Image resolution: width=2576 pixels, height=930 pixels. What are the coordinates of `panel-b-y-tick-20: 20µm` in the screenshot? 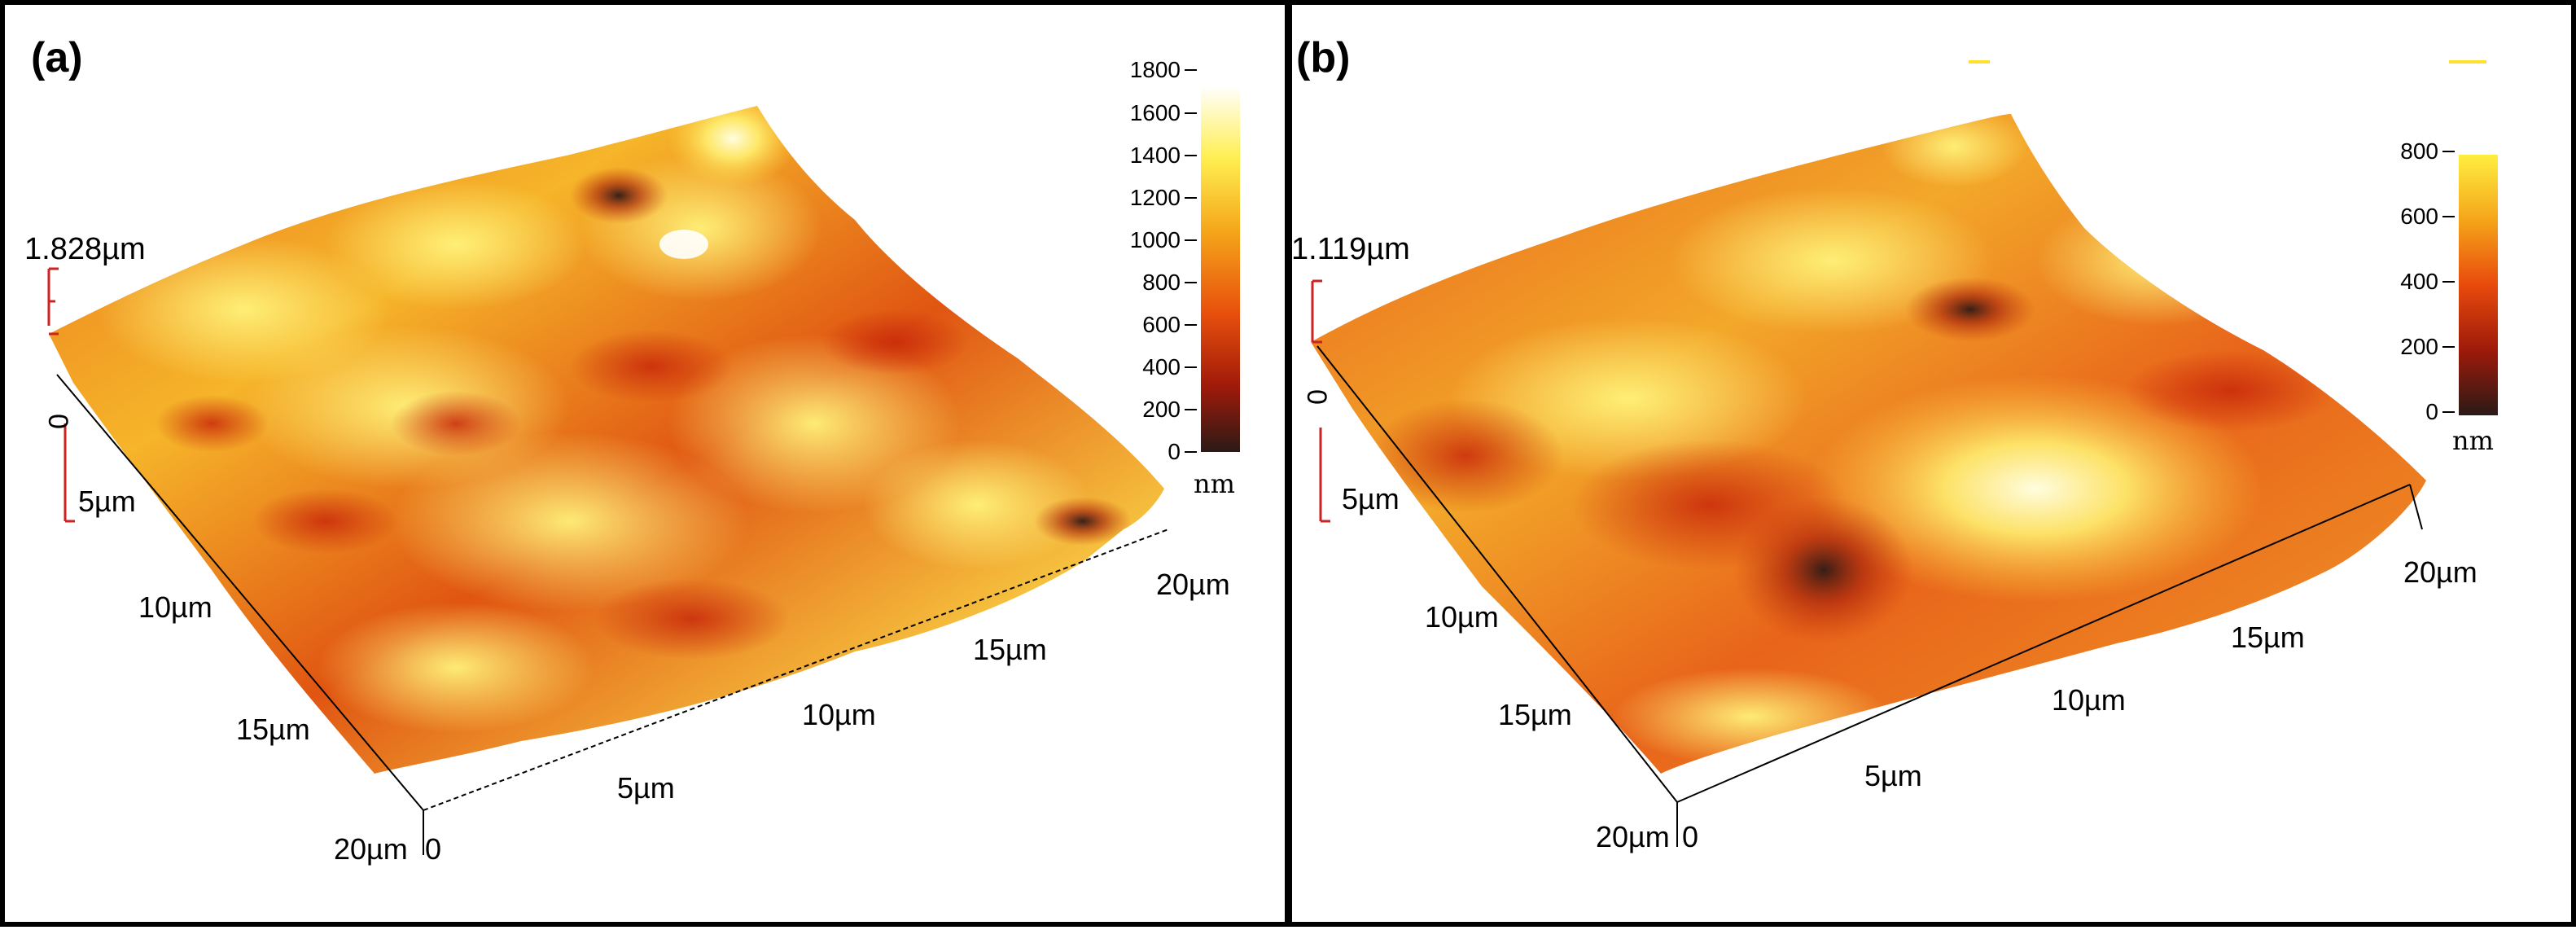 It's located at (1633, 836).